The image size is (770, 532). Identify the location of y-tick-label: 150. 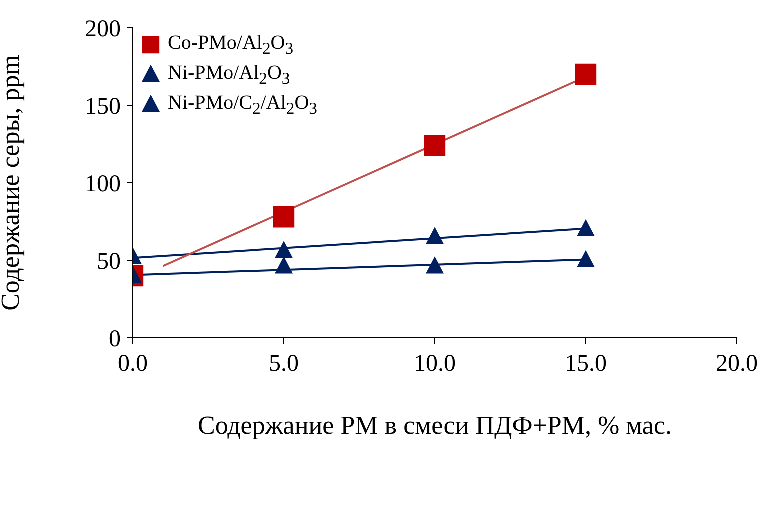
(103, 107).